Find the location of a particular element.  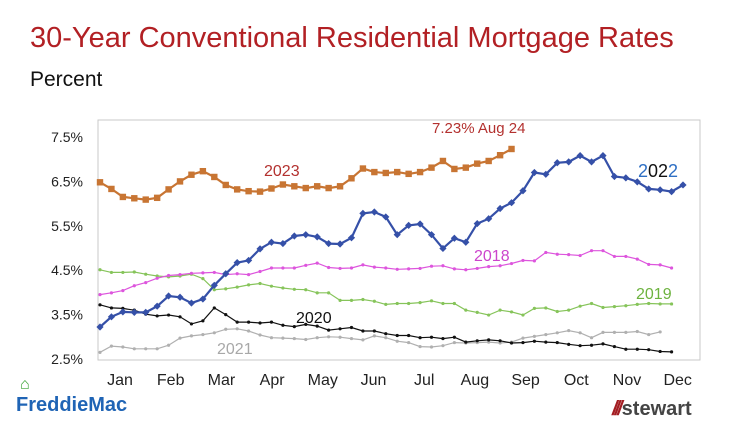

freddie-mac-logo: ⌂ FreddieMac is located at coordinates (72, 396).